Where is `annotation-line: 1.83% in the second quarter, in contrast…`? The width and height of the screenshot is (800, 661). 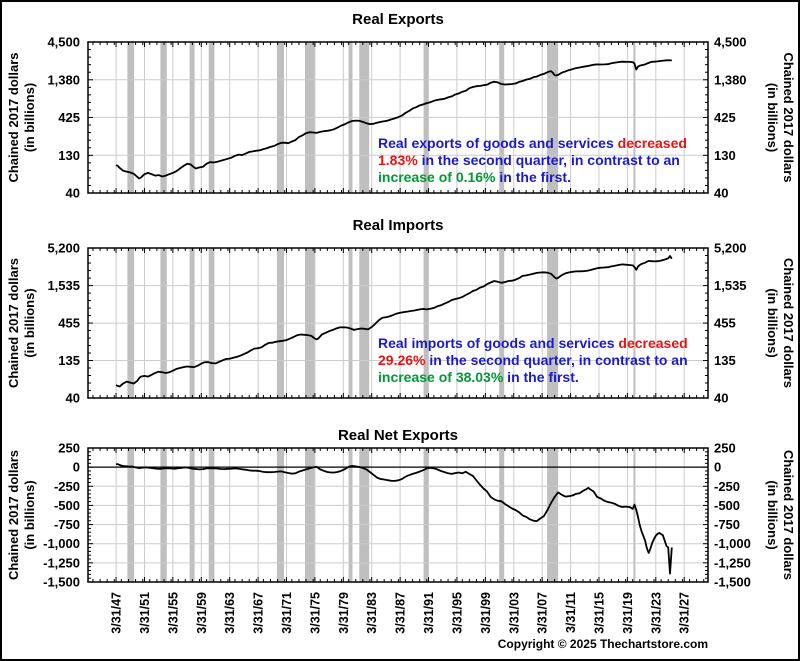
annotation-line: 1.83% in the second quarter, in contrast… is located at coordinates (529, 160).